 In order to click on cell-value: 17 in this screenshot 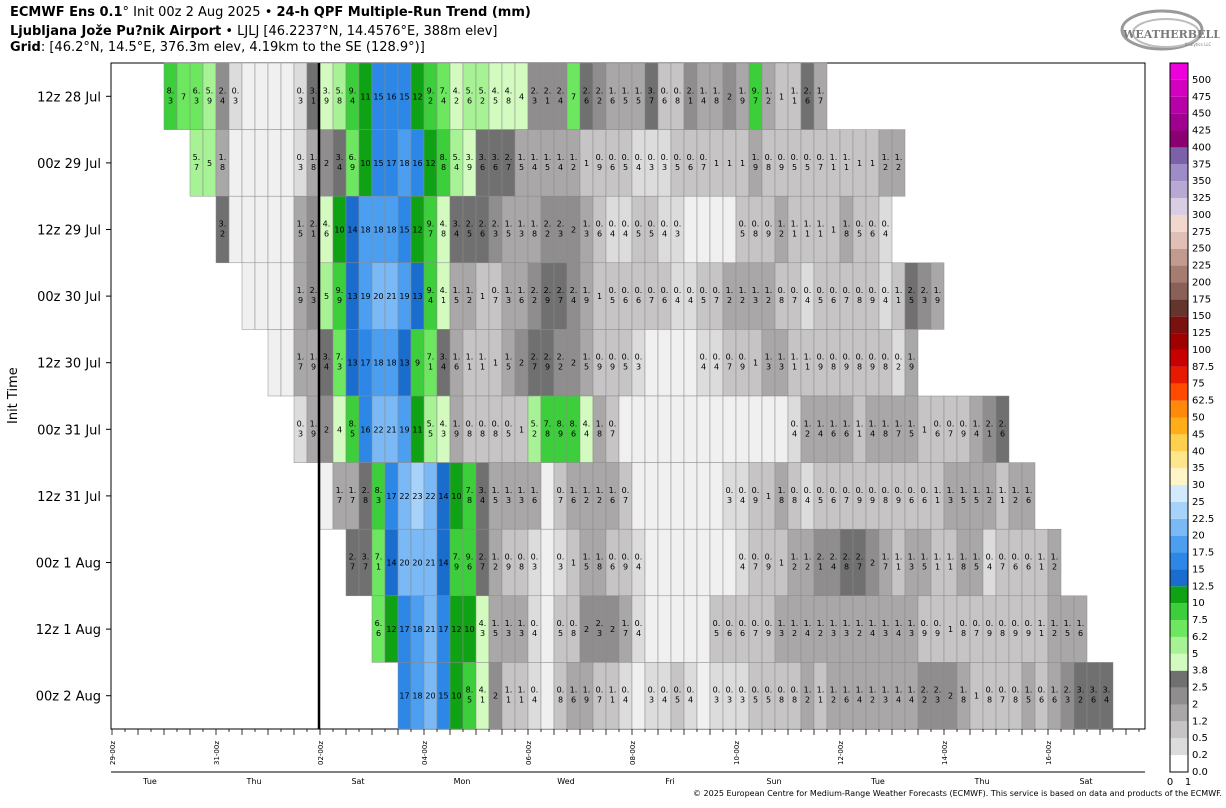, I will do `click(365, 363)`.